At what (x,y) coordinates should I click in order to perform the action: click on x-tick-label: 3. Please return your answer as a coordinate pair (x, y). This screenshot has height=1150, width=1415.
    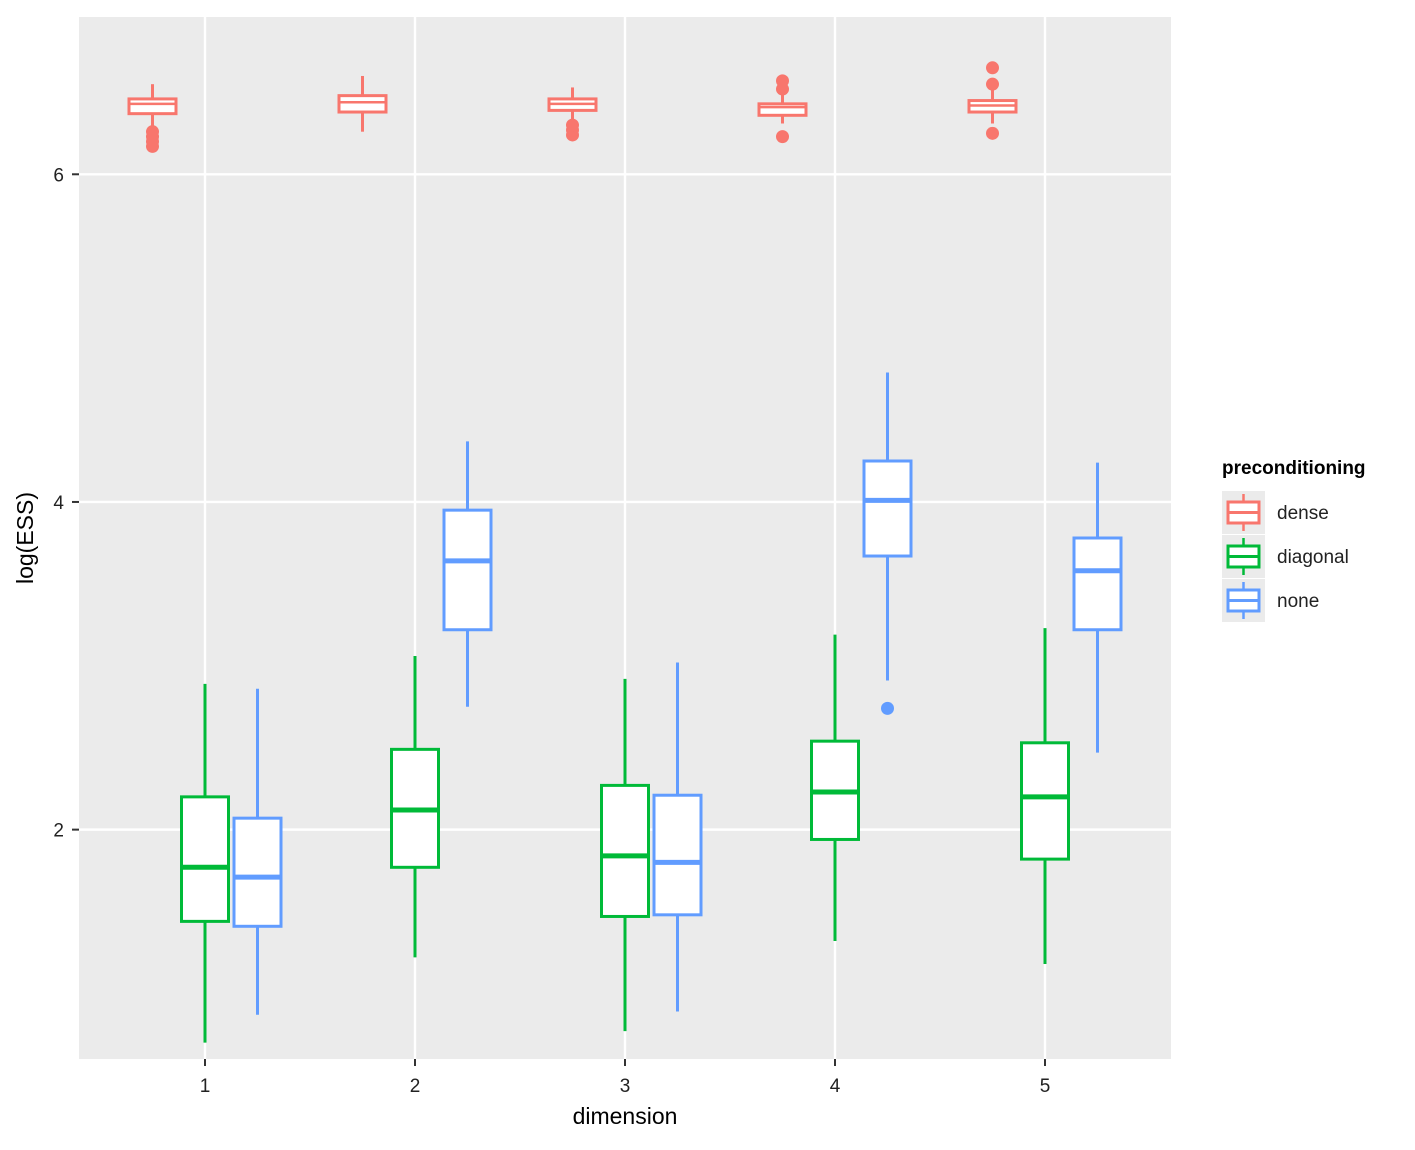
    Looking at the image, I should click on (625, 1086).